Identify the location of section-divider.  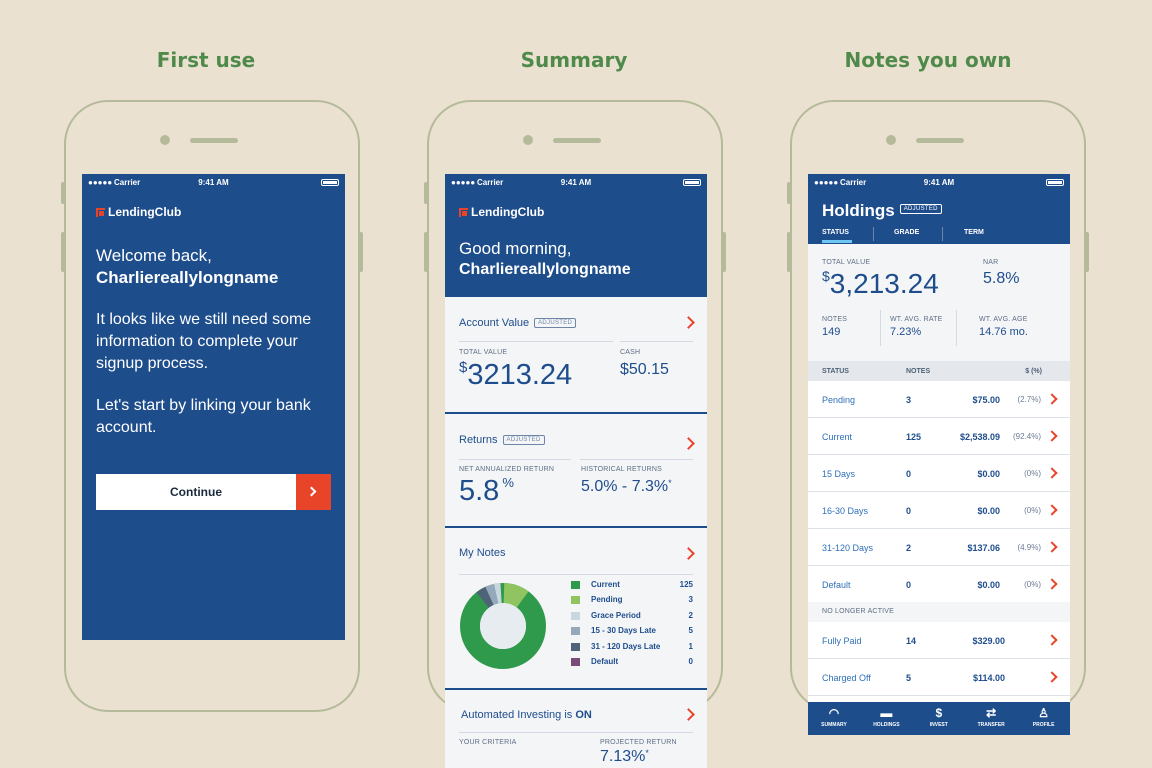
(576, 689).